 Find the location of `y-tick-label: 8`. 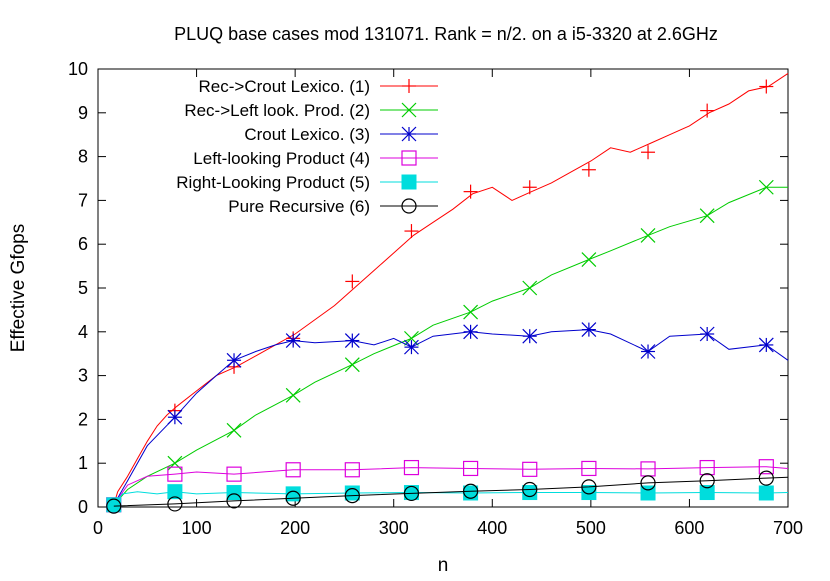

y-tick-label: 8 is located at coordinates (83, 157).